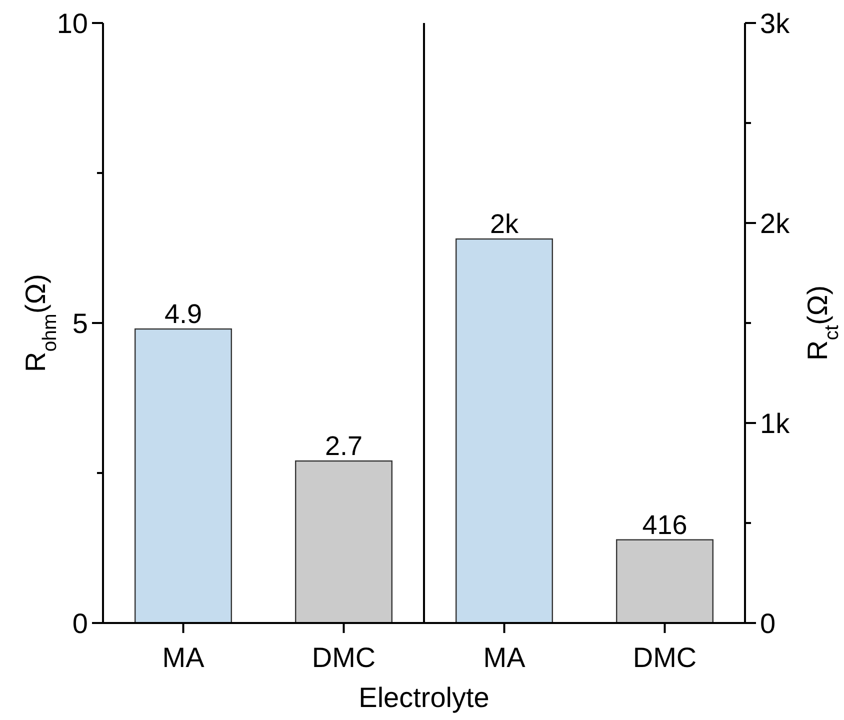  Describe the element at coordinates (80, 623) in the screenshot. I see `y-tick-label: 0` at that location.